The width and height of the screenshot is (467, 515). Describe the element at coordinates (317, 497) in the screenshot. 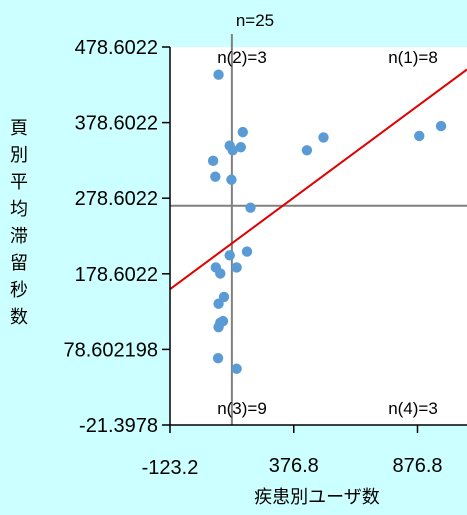

I see `x-axis-title: 疾患別ユーザ数` at that location.